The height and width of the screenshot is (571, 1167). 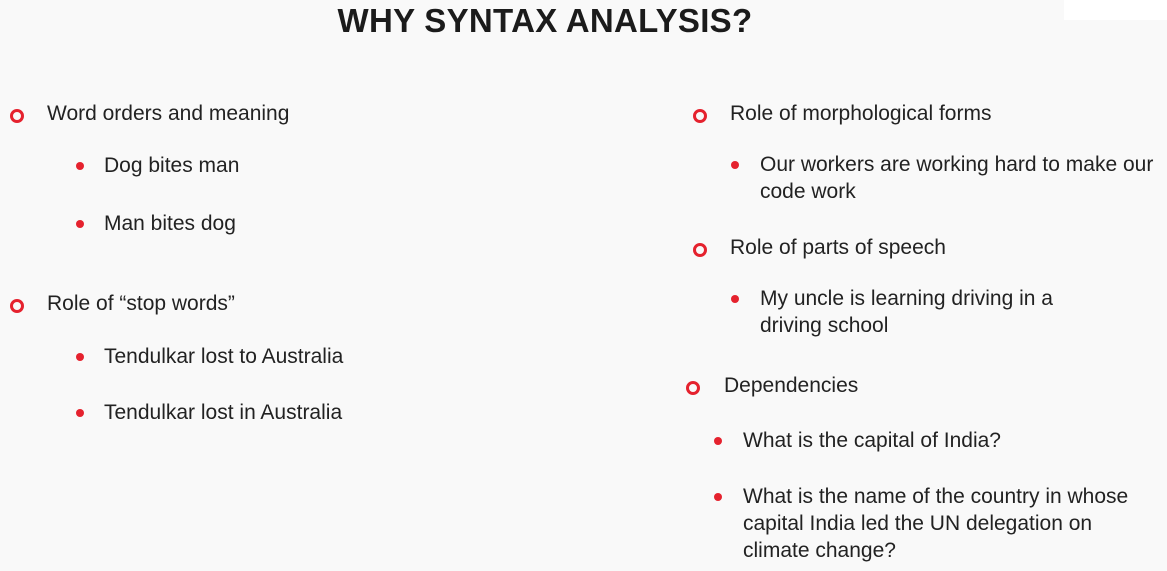 What do you see at coordinates (1115, 10) in the screenshot?
I see `corner-box` at bounding box center [1115, 10].